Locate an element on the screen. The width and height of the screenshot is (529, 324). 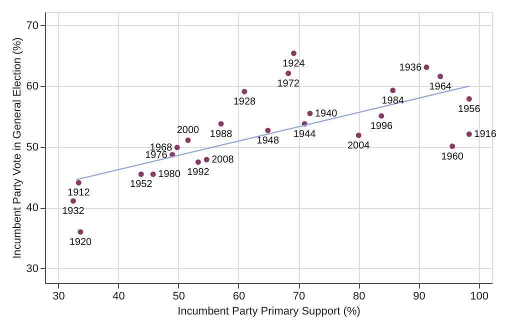
x-tick-label: 90 is located at coordinates (419, 296).